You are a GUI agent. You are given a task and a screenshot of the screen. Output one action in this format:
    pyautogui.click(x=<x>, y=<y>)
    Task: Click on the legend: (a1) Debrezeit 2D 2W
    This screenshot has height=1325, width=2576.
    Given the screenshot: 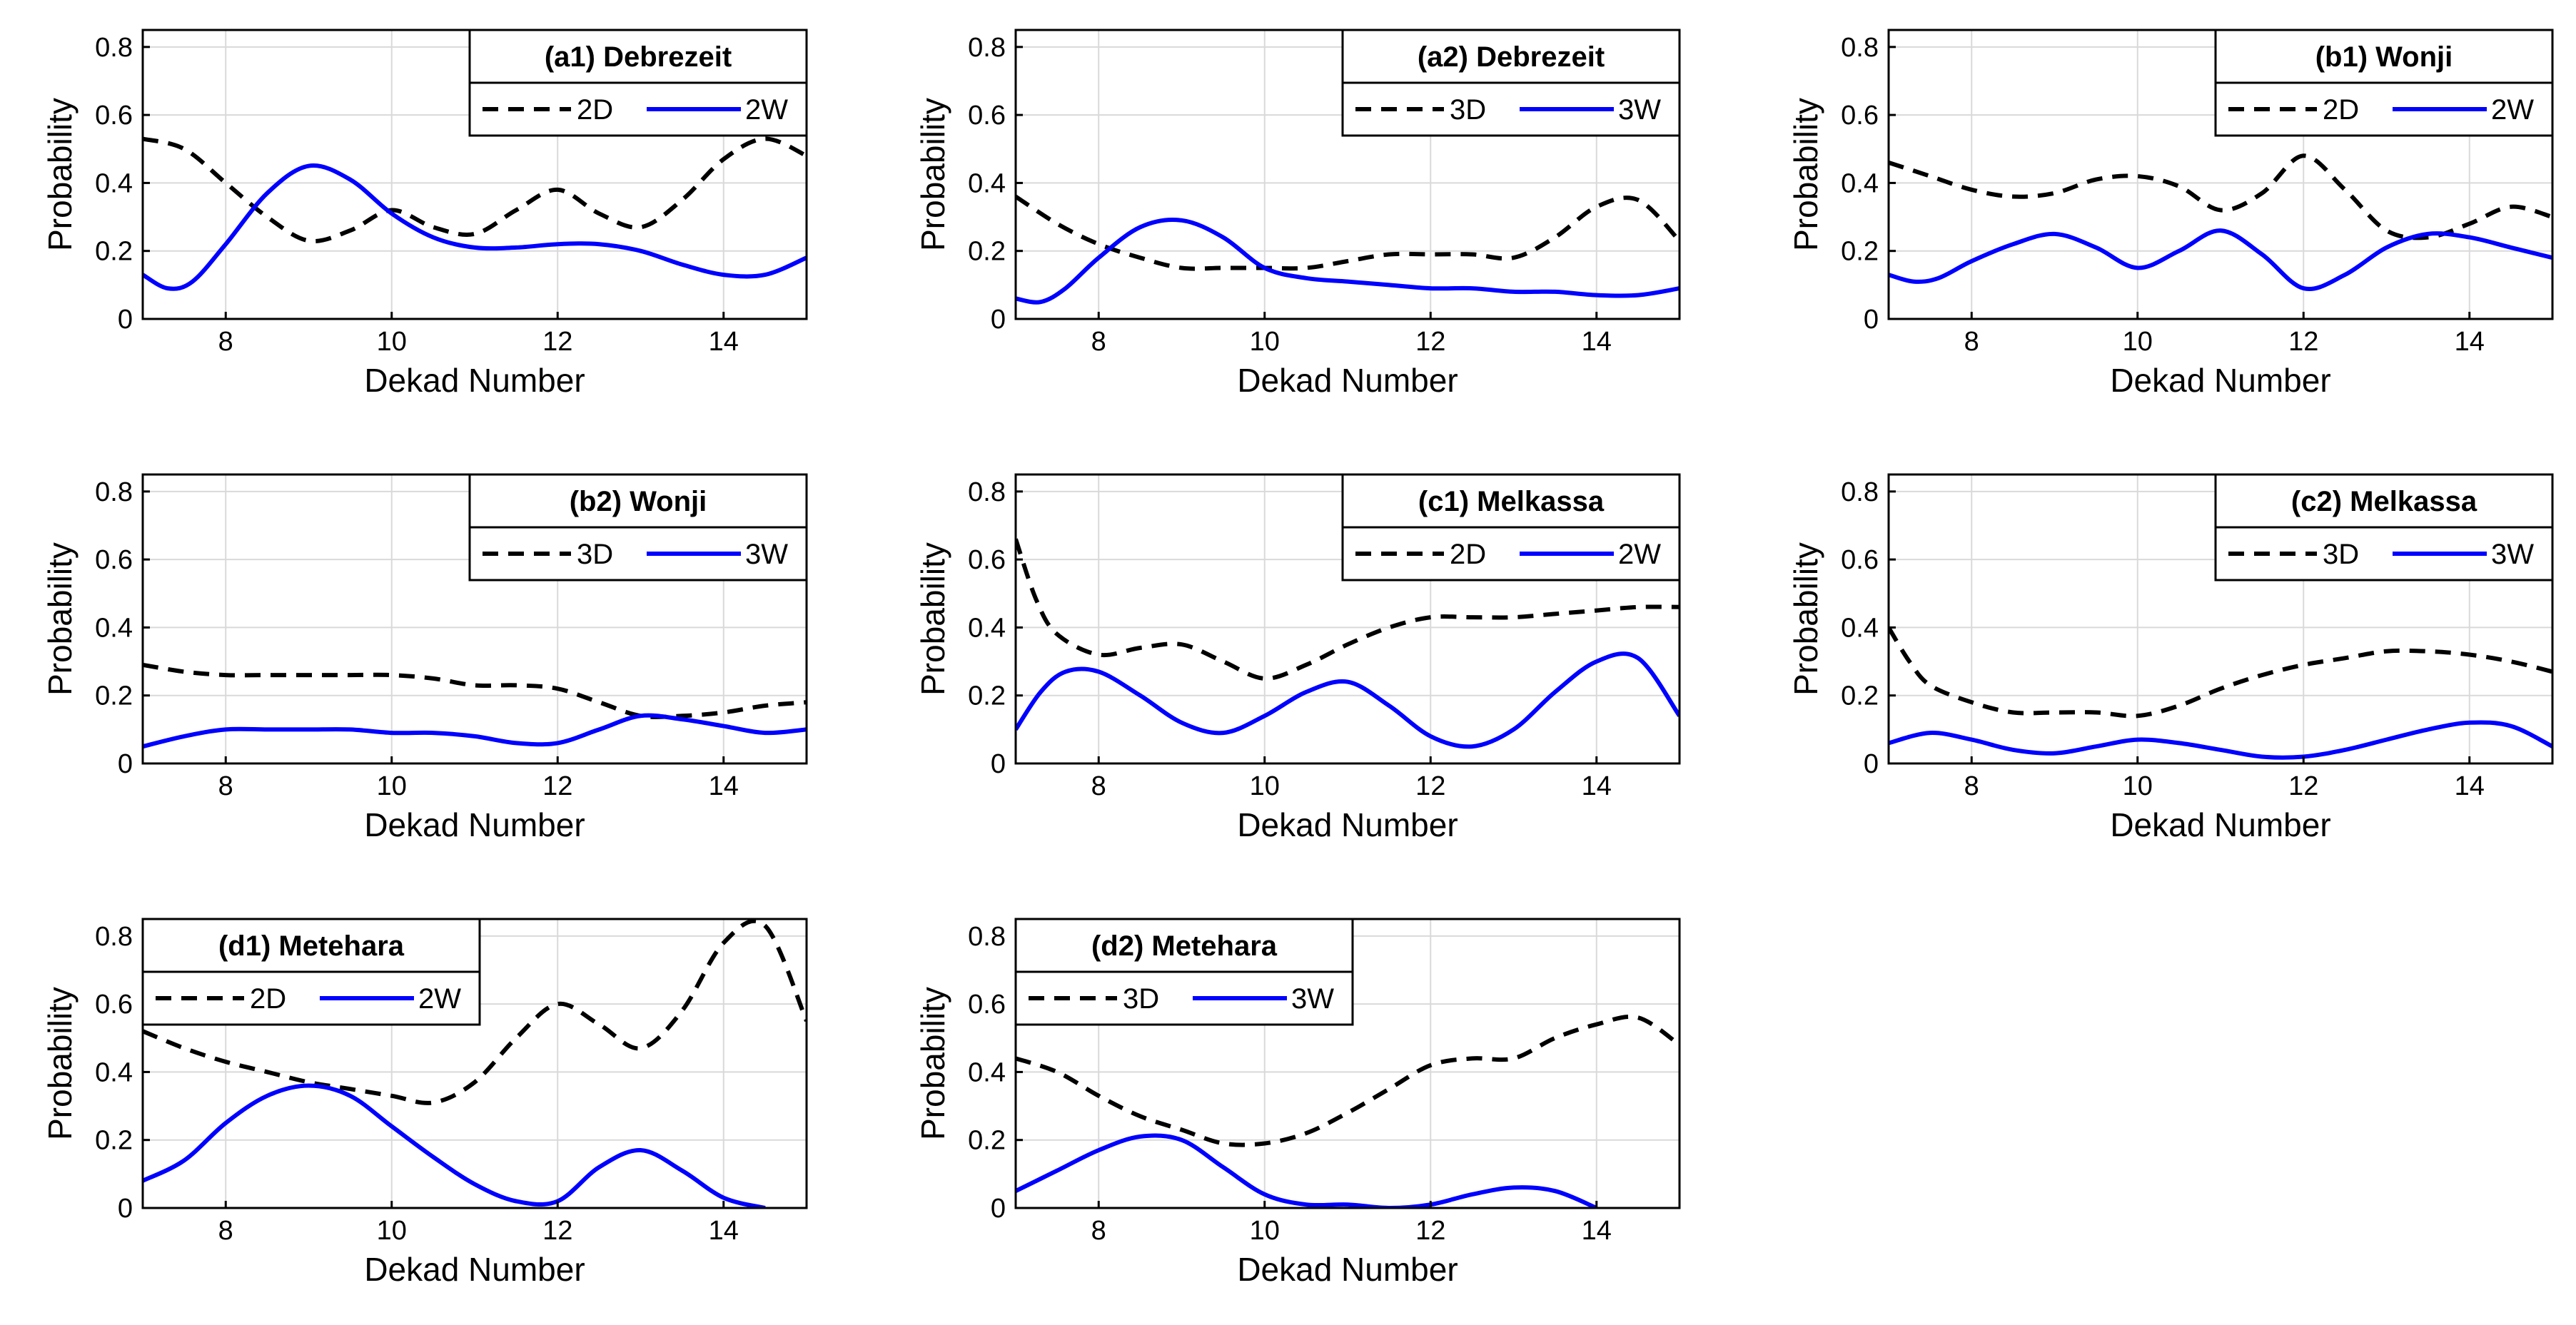 What is the action you would take?
    pyautogui.click(x=638, y=83)
    